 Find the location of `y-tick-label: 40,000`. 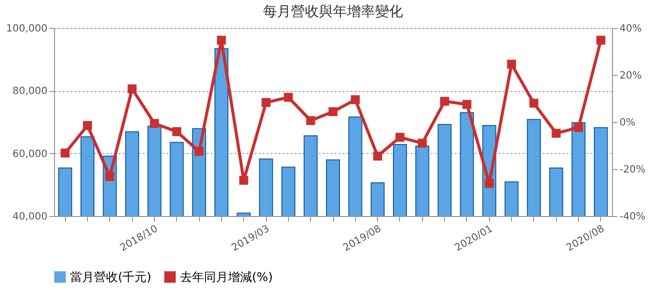

y-tick-label: 40,000 is located at coordinates (30, 217).